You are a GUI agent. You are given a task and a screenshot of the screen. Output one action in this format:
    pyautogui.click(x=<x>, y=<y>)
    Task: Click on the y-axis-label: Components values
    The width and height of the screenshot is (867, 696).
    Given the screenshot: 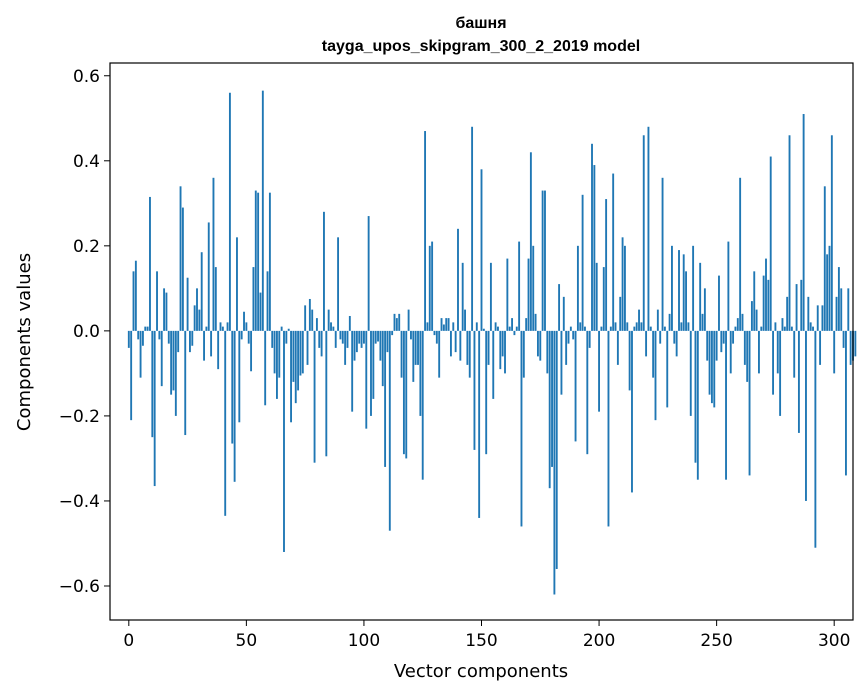 What is the action you would take?
    pyautogui.click(x=24, y=342)
    